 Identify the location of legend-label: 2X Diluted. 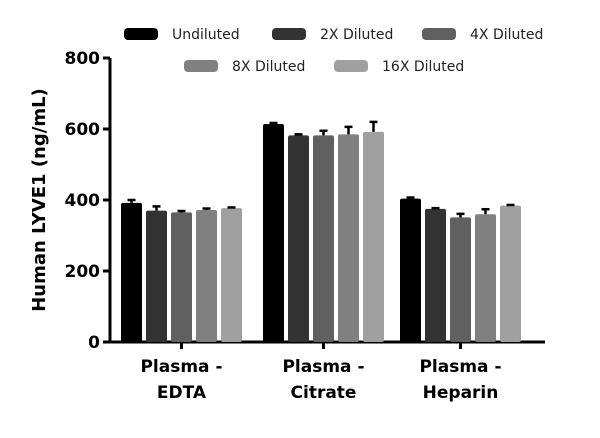
(356, 35).